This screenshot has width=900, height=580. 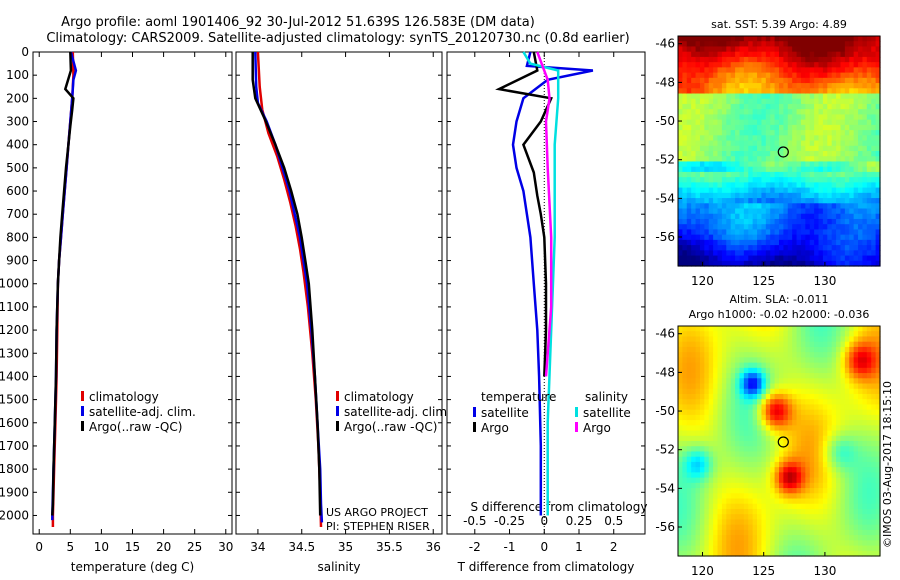 What do you see at coordinates (14, 469) in the screenshot?
I see `depth-tick-label: 1800` at bounding box center [14, 469].